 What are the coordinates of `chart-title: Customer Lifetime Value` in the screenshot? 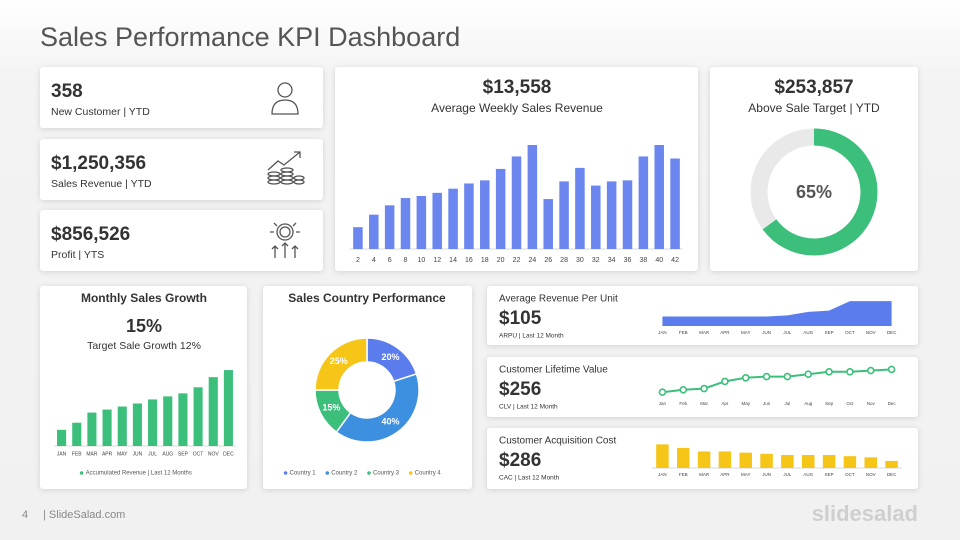 It's located at (553, 370).